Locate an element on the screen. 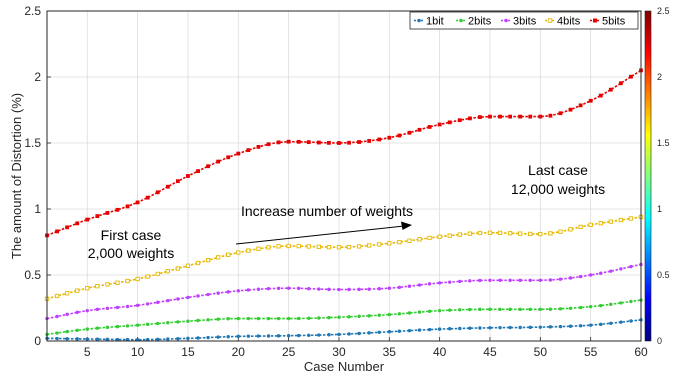  x-tick-label: 30 is located at coordinates (339, 352).